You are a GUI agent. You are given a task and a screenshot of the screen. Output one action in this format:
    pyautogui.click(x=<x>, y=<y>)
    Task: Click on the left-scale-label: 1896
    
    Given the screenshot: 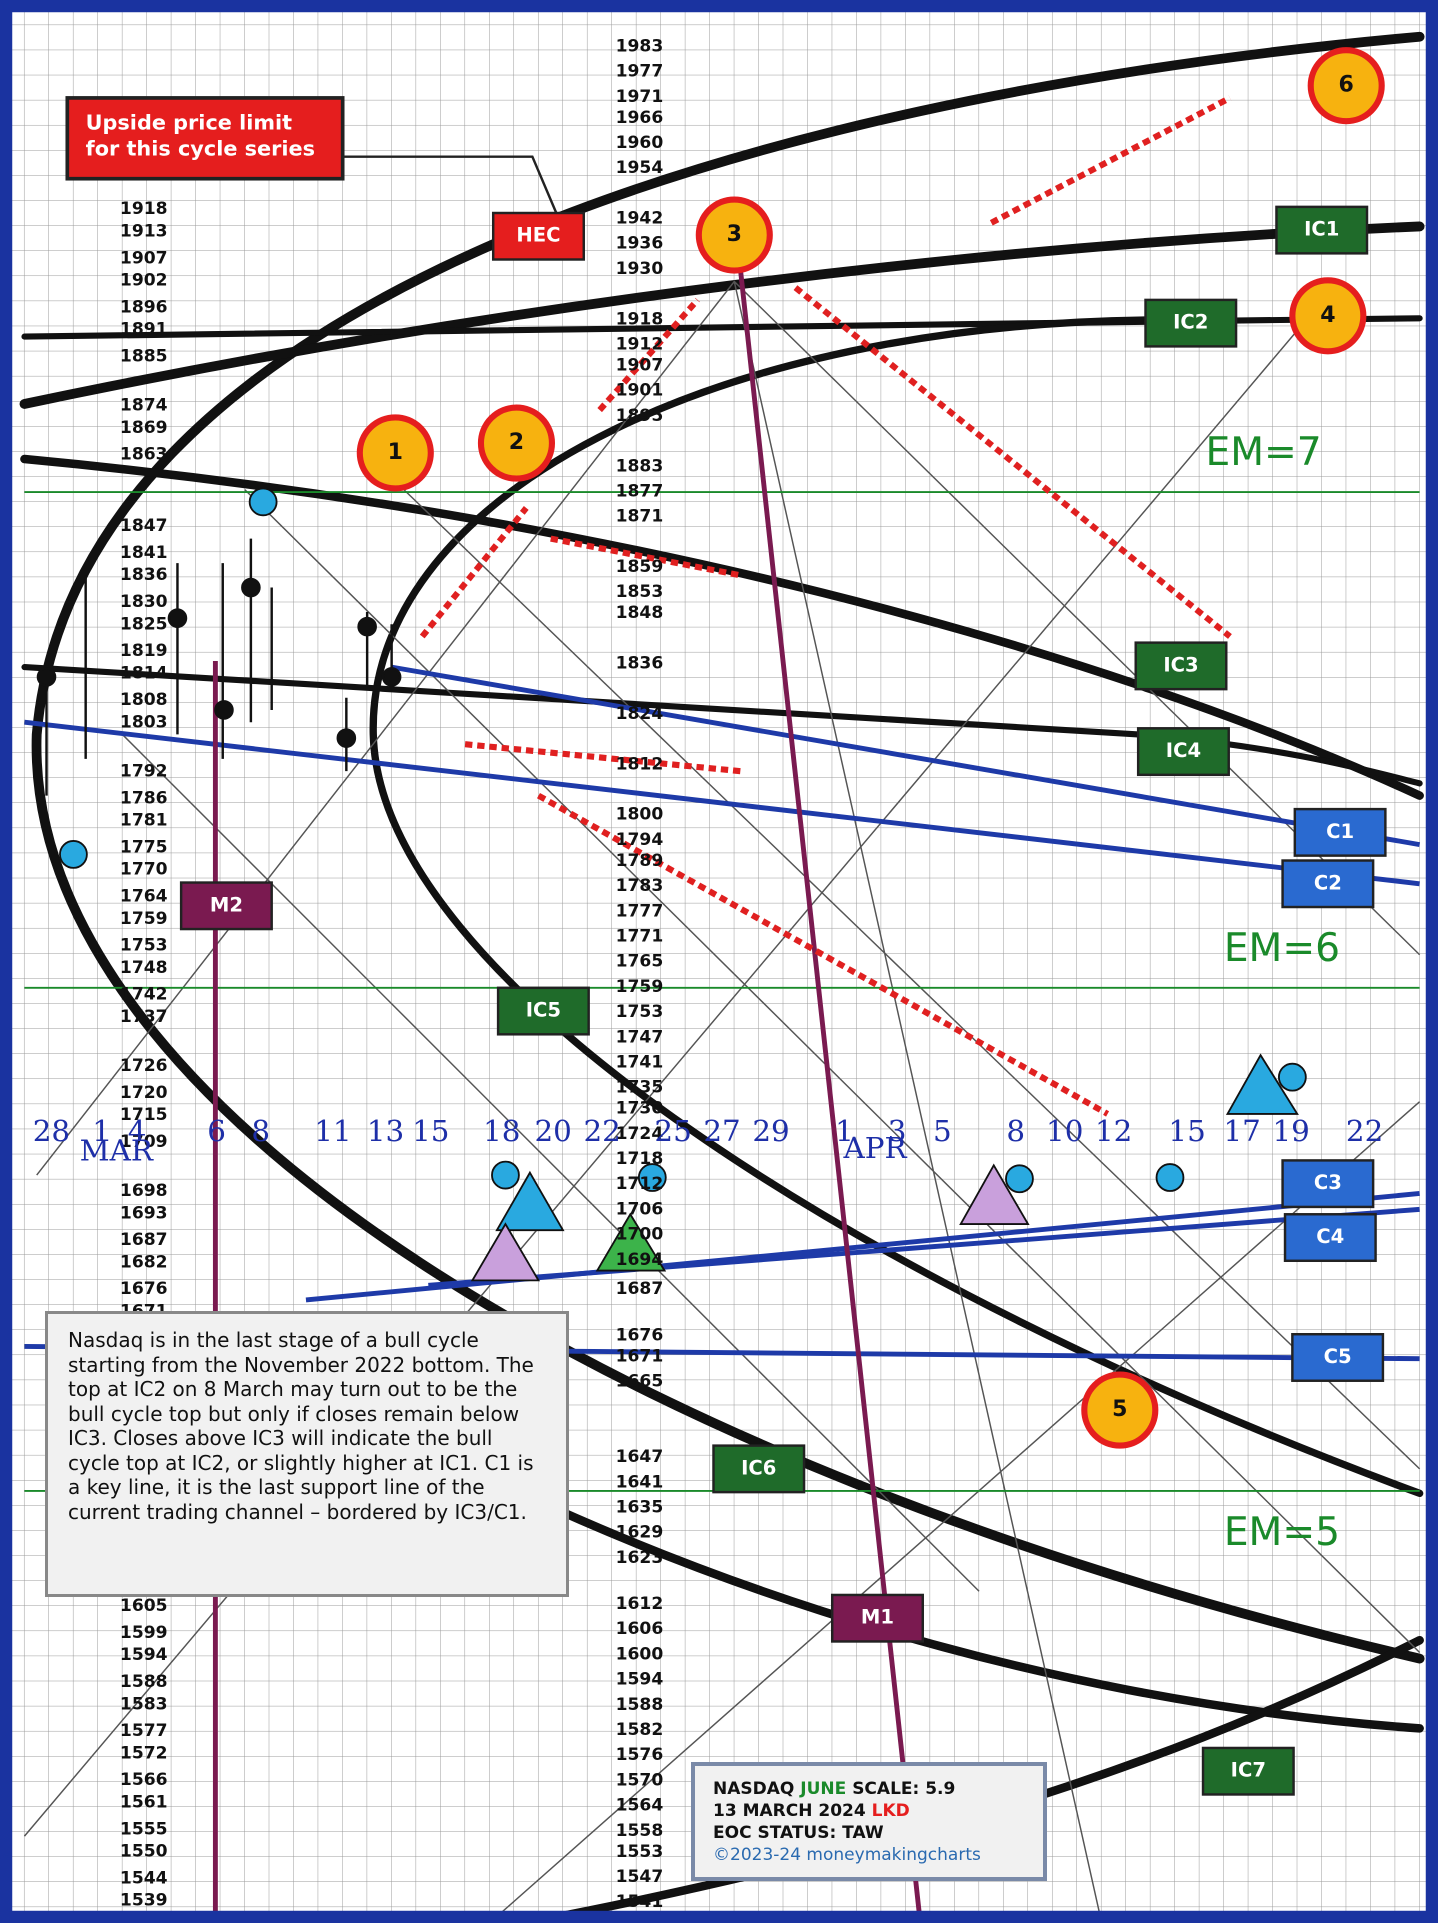 What is the action you would take?
    pyautogui.click(x=144, y=307)
    